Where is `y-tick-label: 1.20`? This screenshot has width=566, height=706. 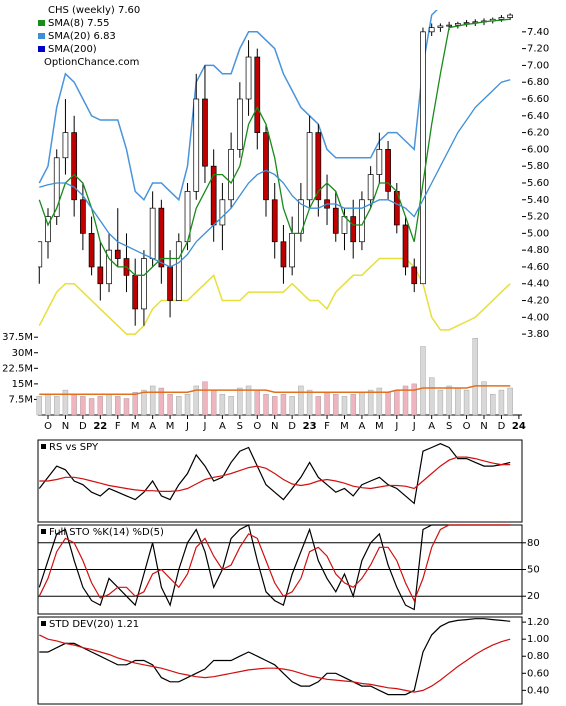 y-tick-label: 1.20 is located at coordinates (538, 622).